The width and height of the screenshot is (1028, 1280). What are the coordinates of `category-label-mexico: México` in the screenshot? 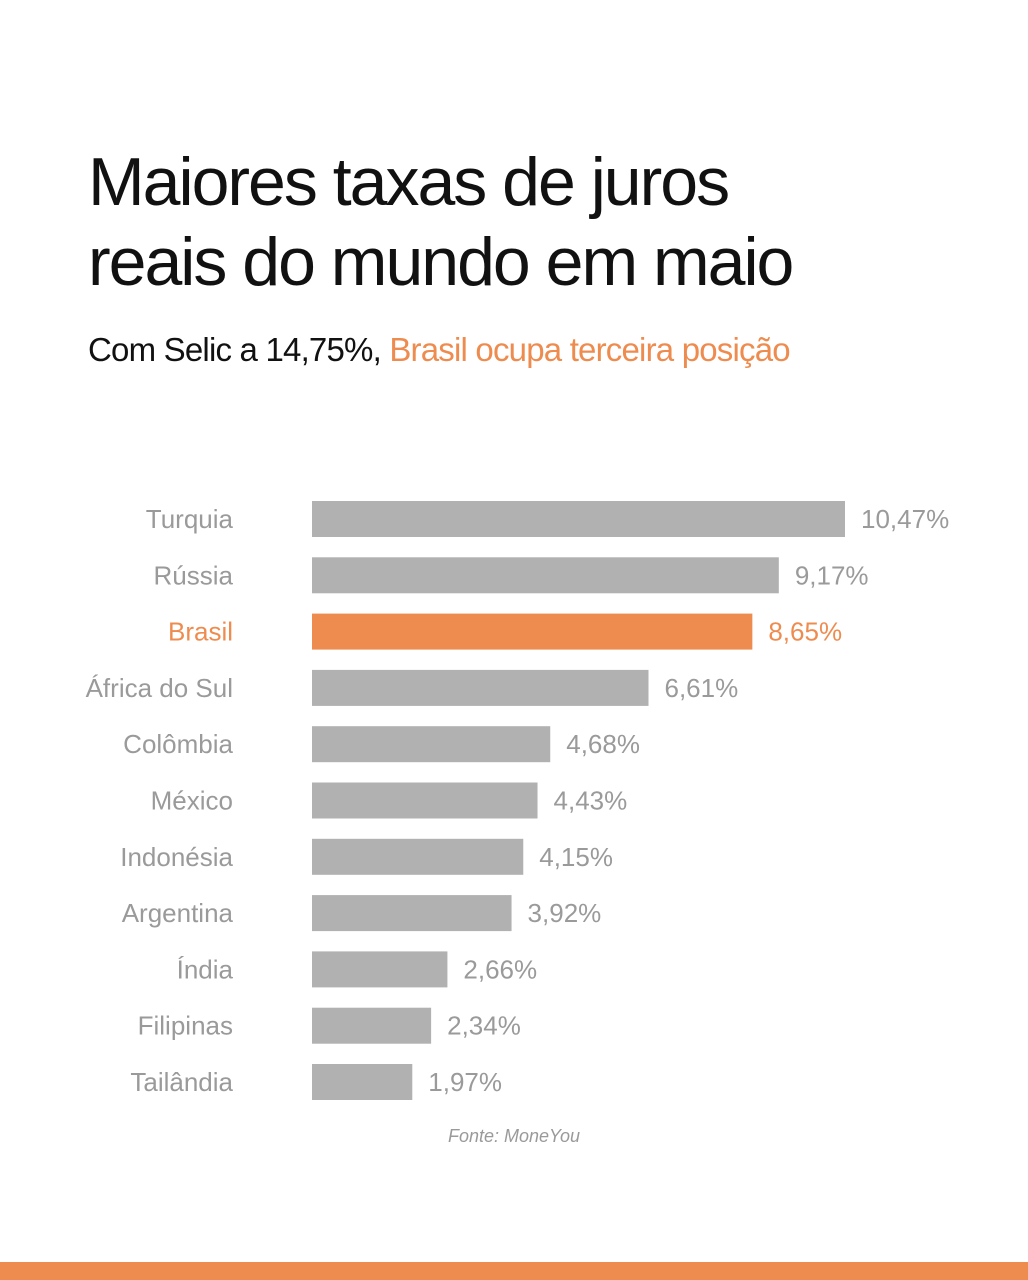 It's located at (192, 801).